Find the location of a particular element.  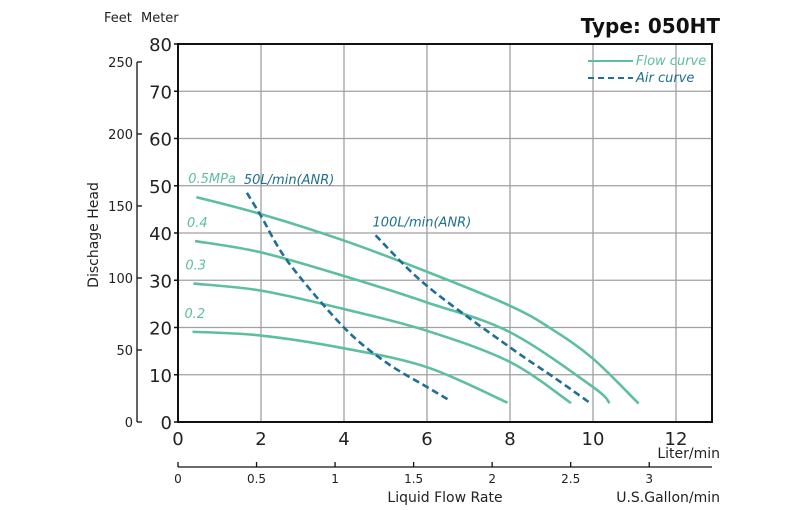

y-unit-meter: Meter is located at coordinates (160, 18).